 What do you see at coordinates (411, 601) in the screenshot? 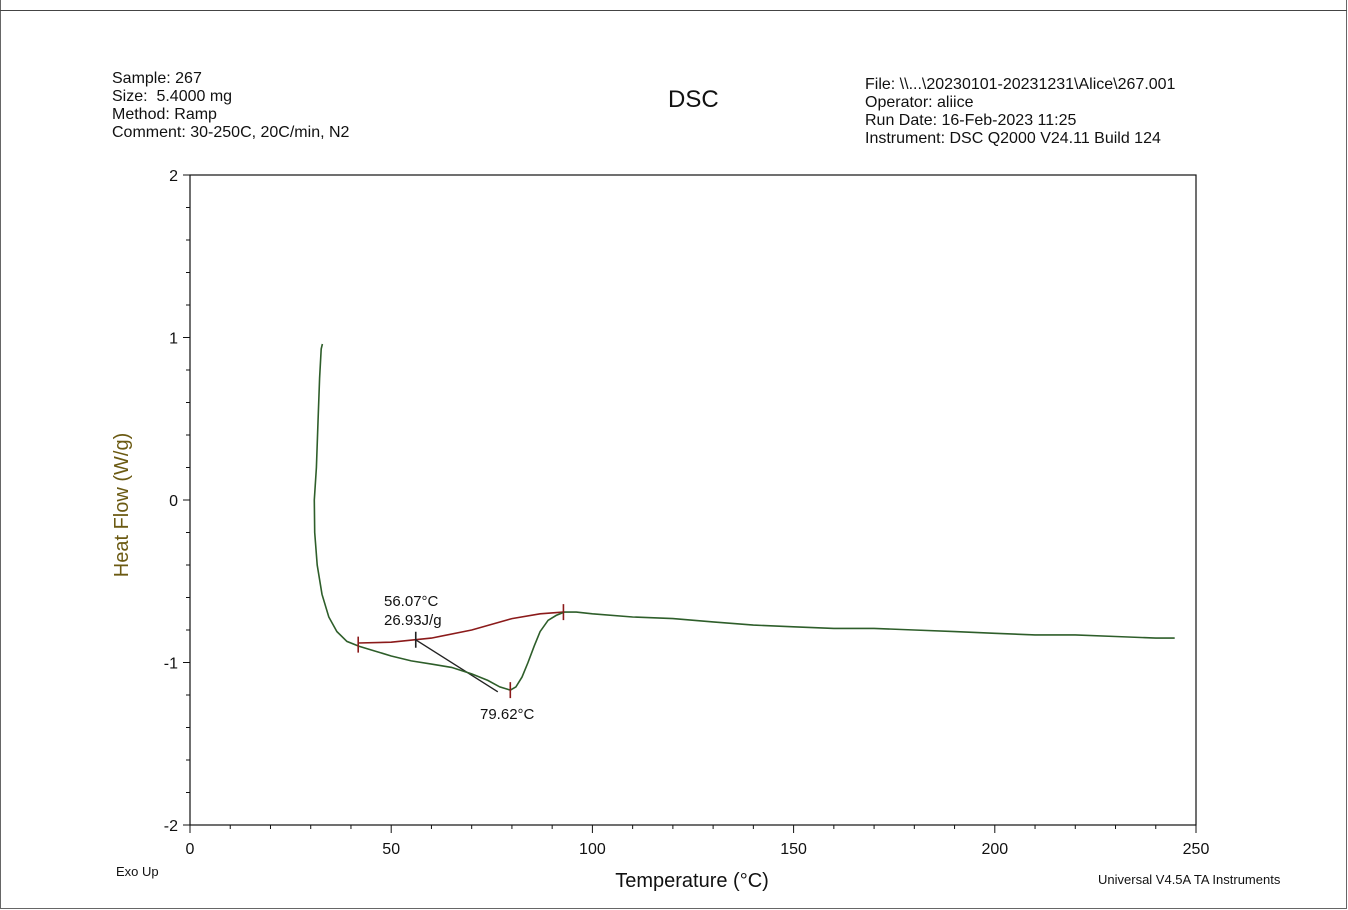
I see `onset-temperature-label: 56.07°C` at bounding box center [411, 601].